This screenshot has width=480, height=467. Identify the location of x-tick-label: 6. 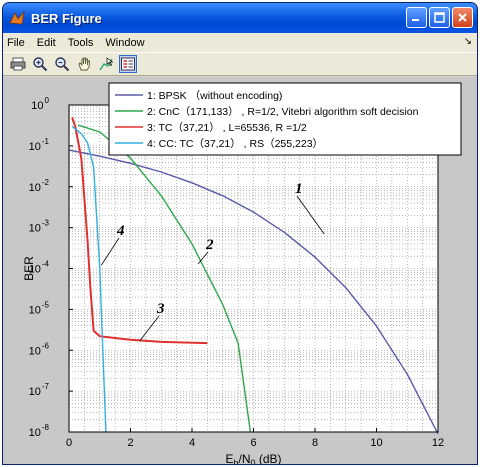
(253, 443).